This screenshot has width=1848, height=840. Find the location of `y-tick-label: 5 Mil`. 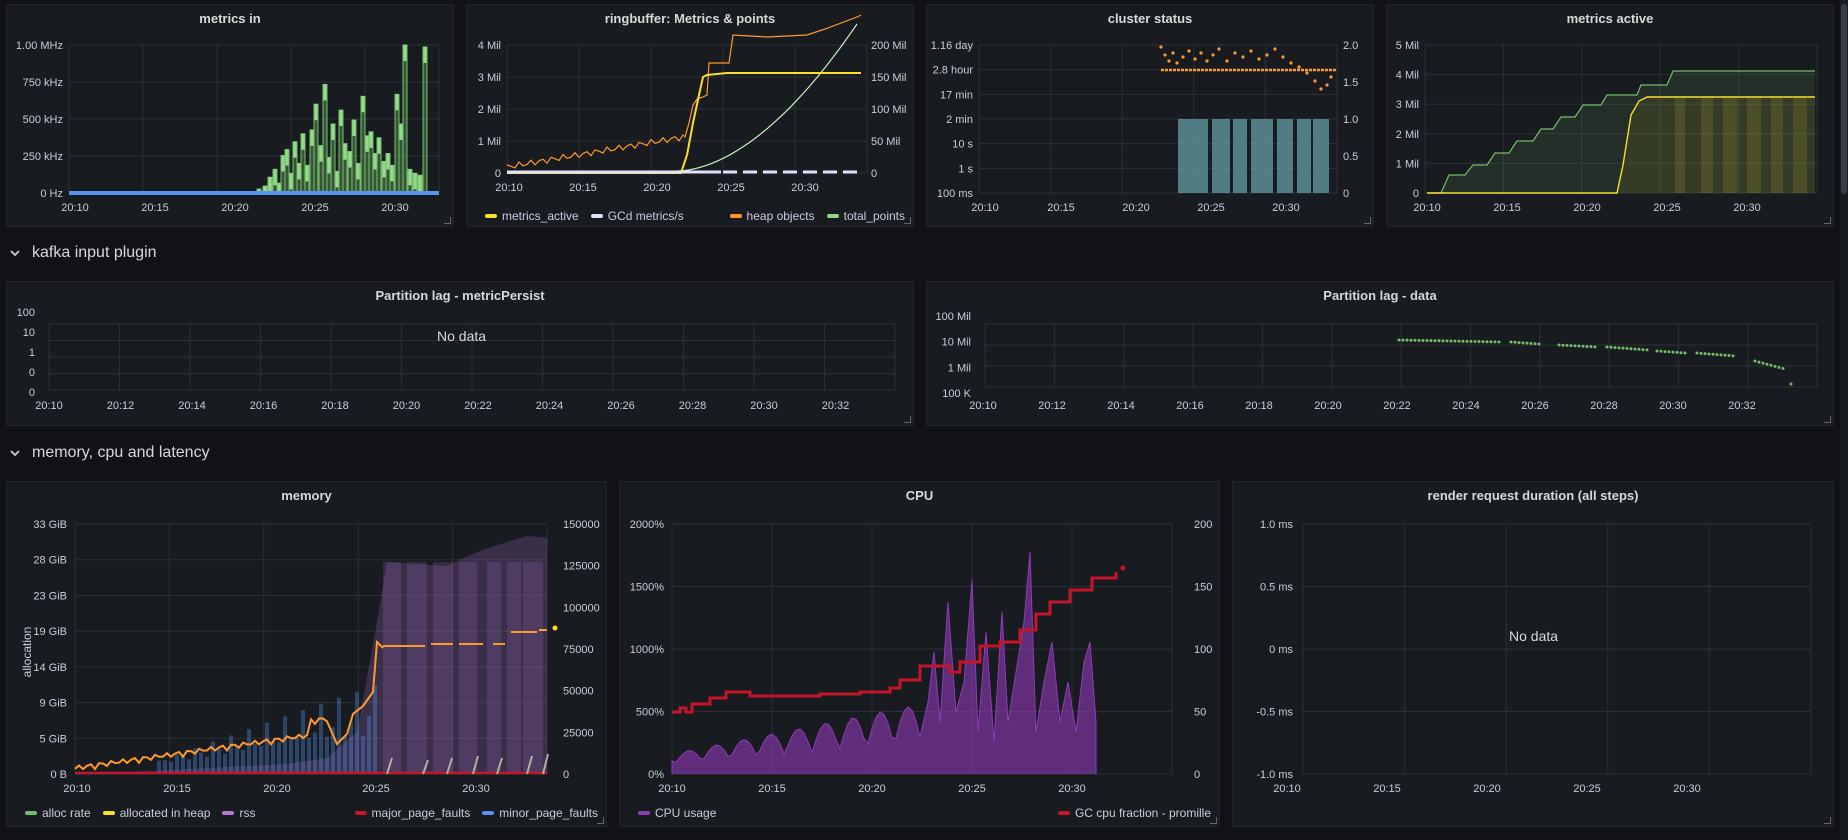

y-tick-label: 5 Mil is located at coordinates (1407, 46).